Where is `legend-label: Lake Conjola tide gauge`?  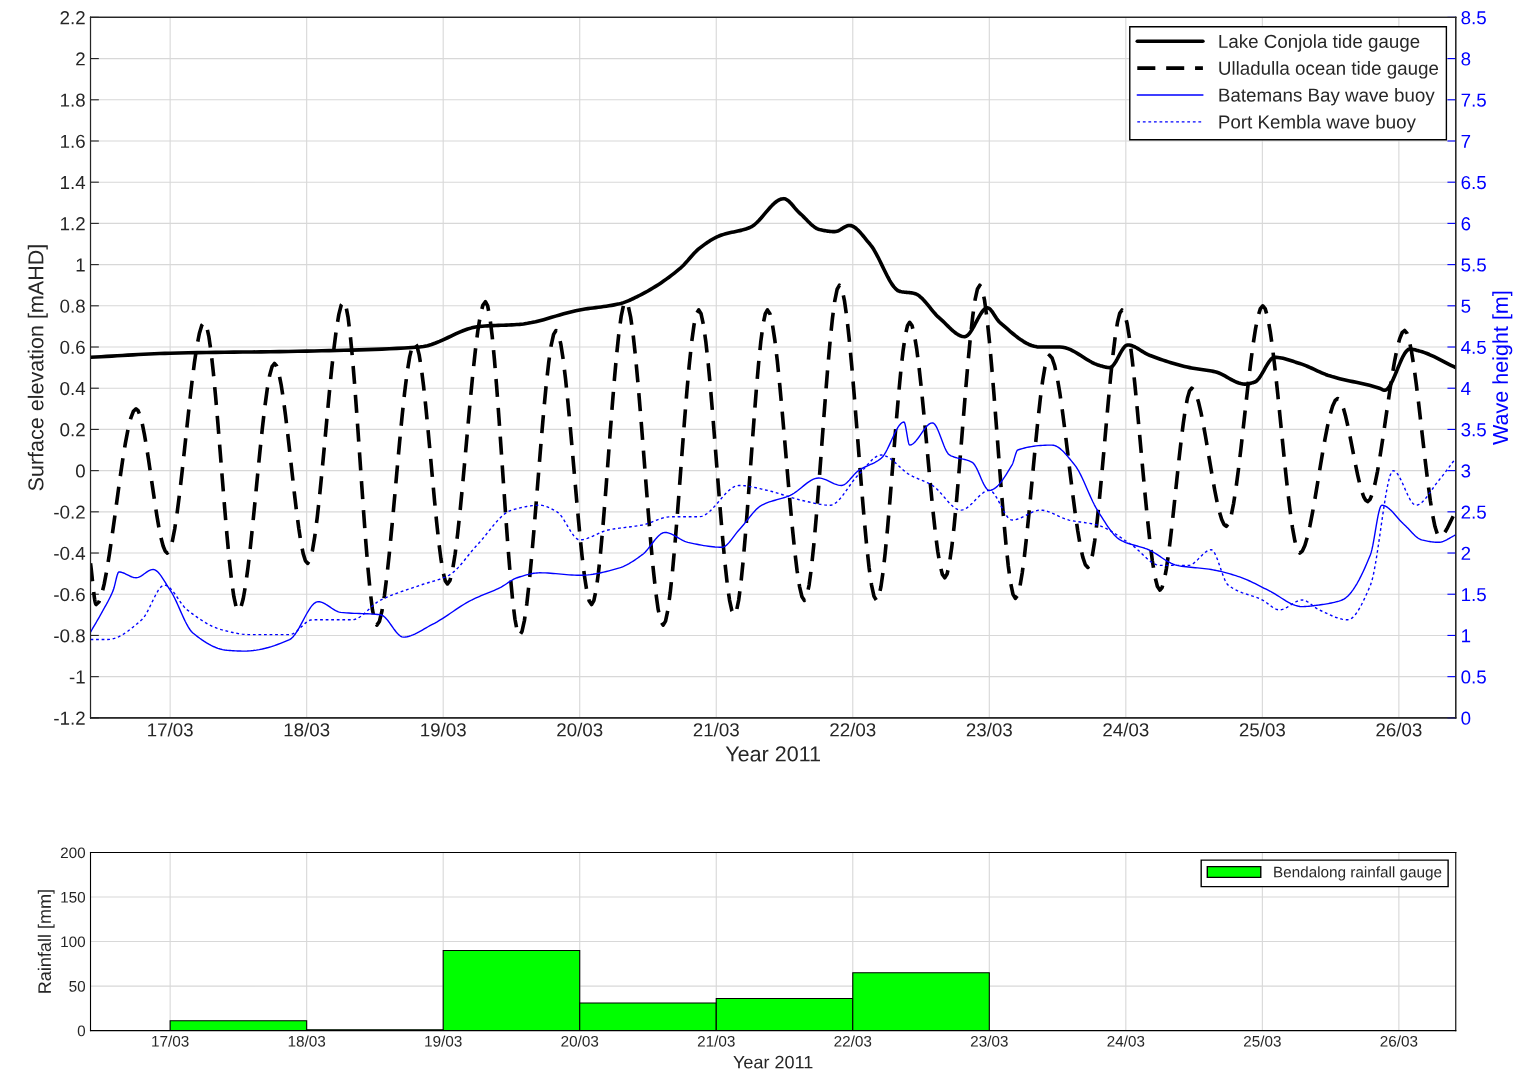 legend-label: Lake Conjola tide gauge is located at coordinates (1319, 43).